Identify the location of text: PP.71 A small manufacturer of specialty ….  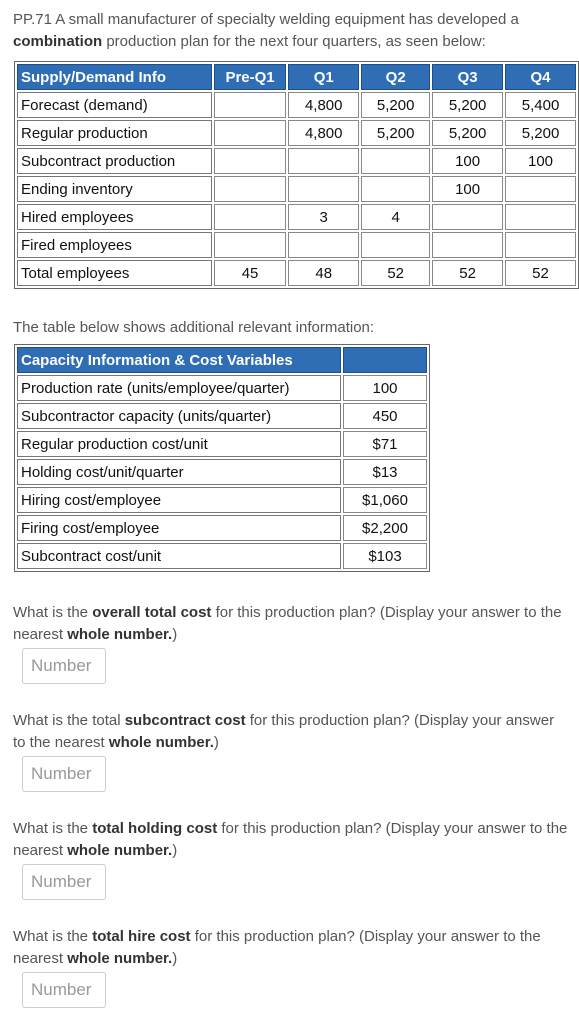
(266, 19).